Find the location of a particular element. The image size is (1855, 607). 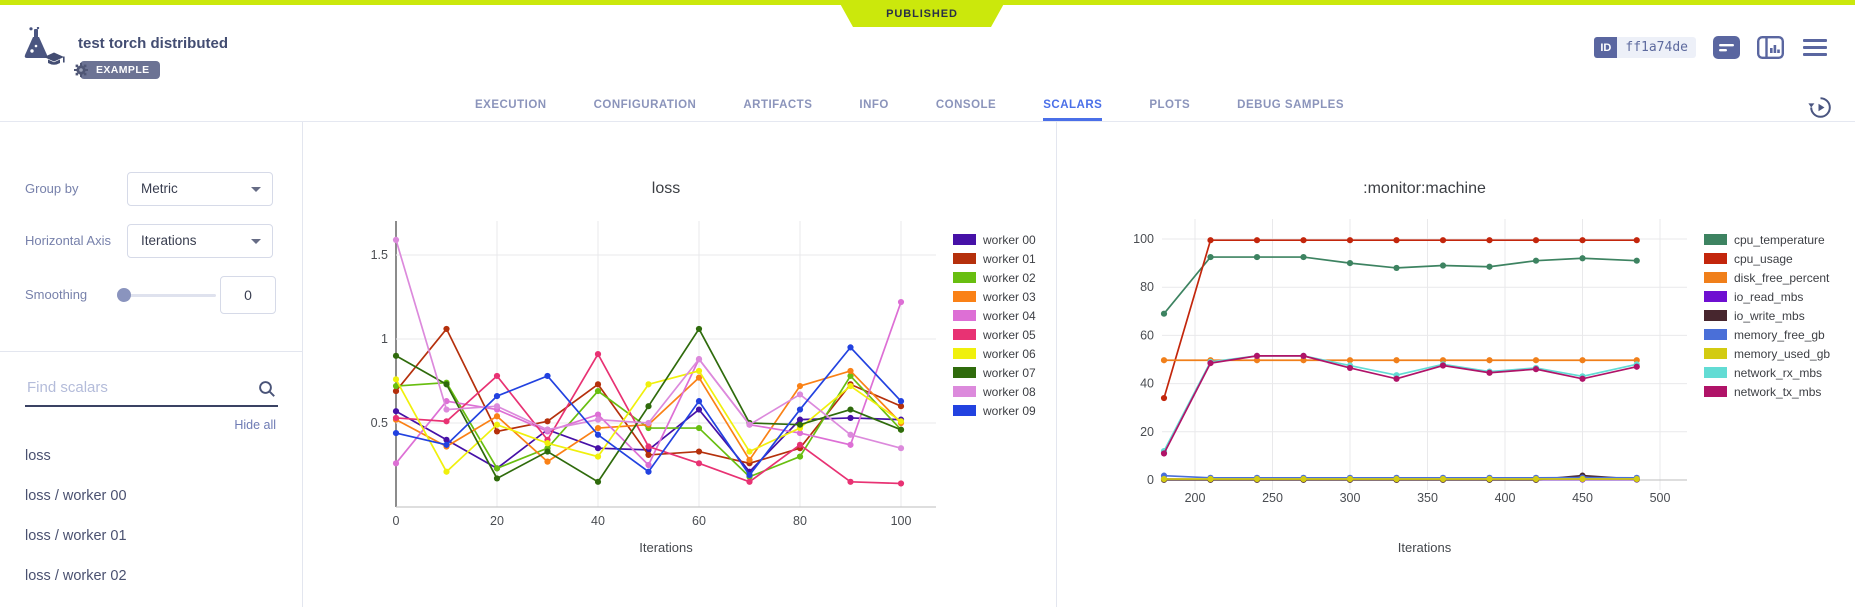

series-network_rx_mbs is located at coordinates (1400, 403).